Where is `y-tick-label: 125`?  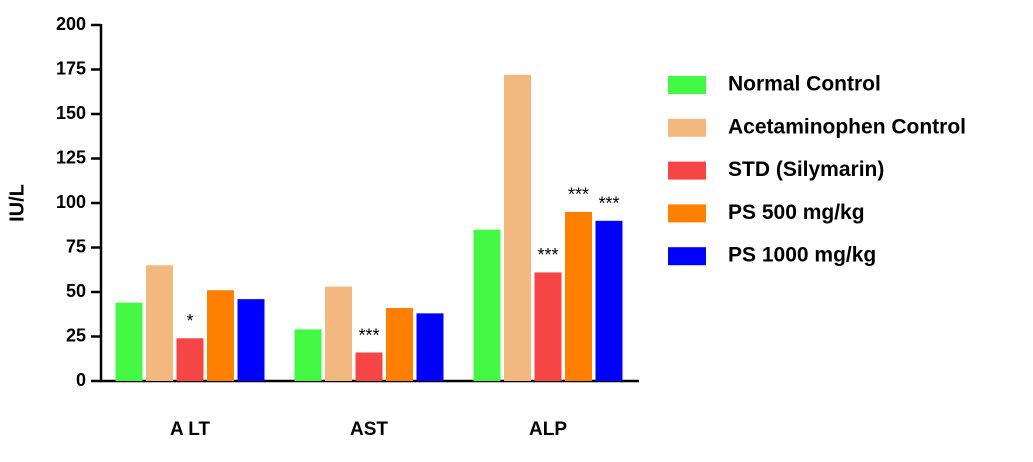 y-tick-label: 125 is located at coordinates (71, 157).